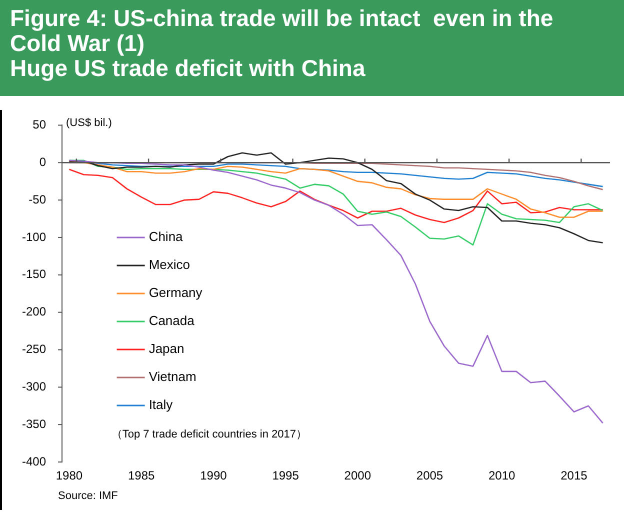 Image resolution: width=624 pixels, height=512 pixels. What do you see at coordinates (358, 475) in the screenshot?
I see `x-tick-label: 2000` at bounding box center [358, 475].